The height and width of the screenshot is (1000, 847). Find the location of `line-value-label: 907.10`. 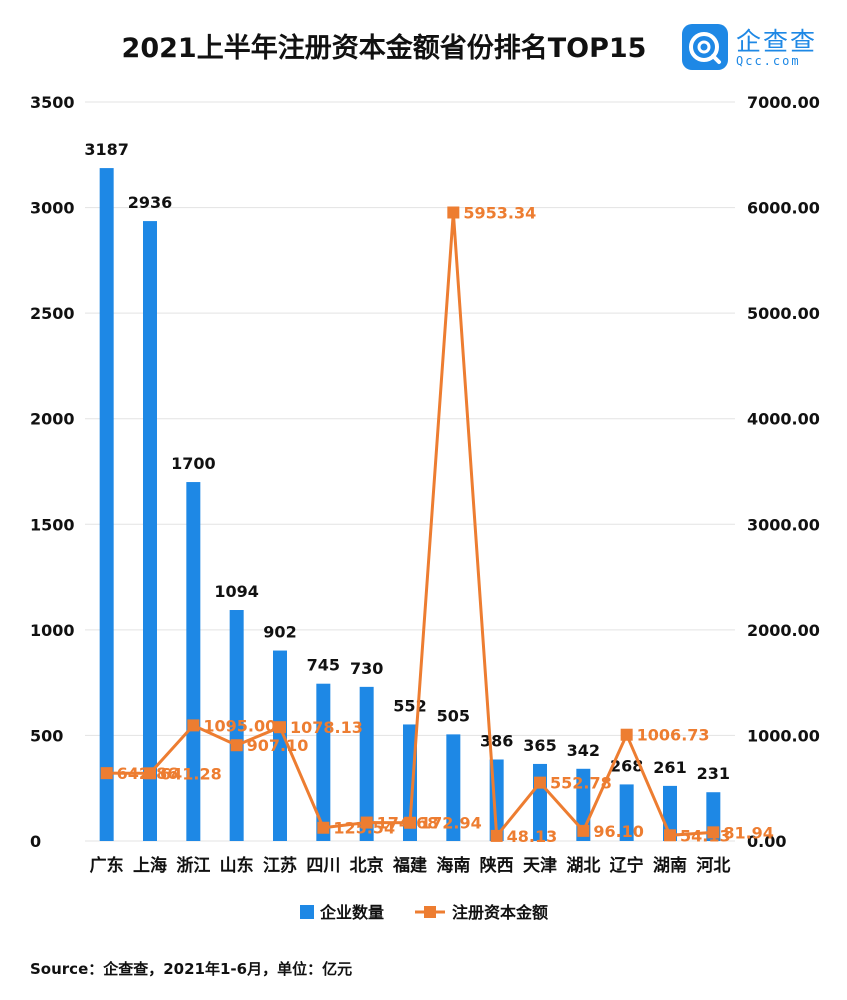

line-value-label: 907.10 is located at coordinates (278, 745).